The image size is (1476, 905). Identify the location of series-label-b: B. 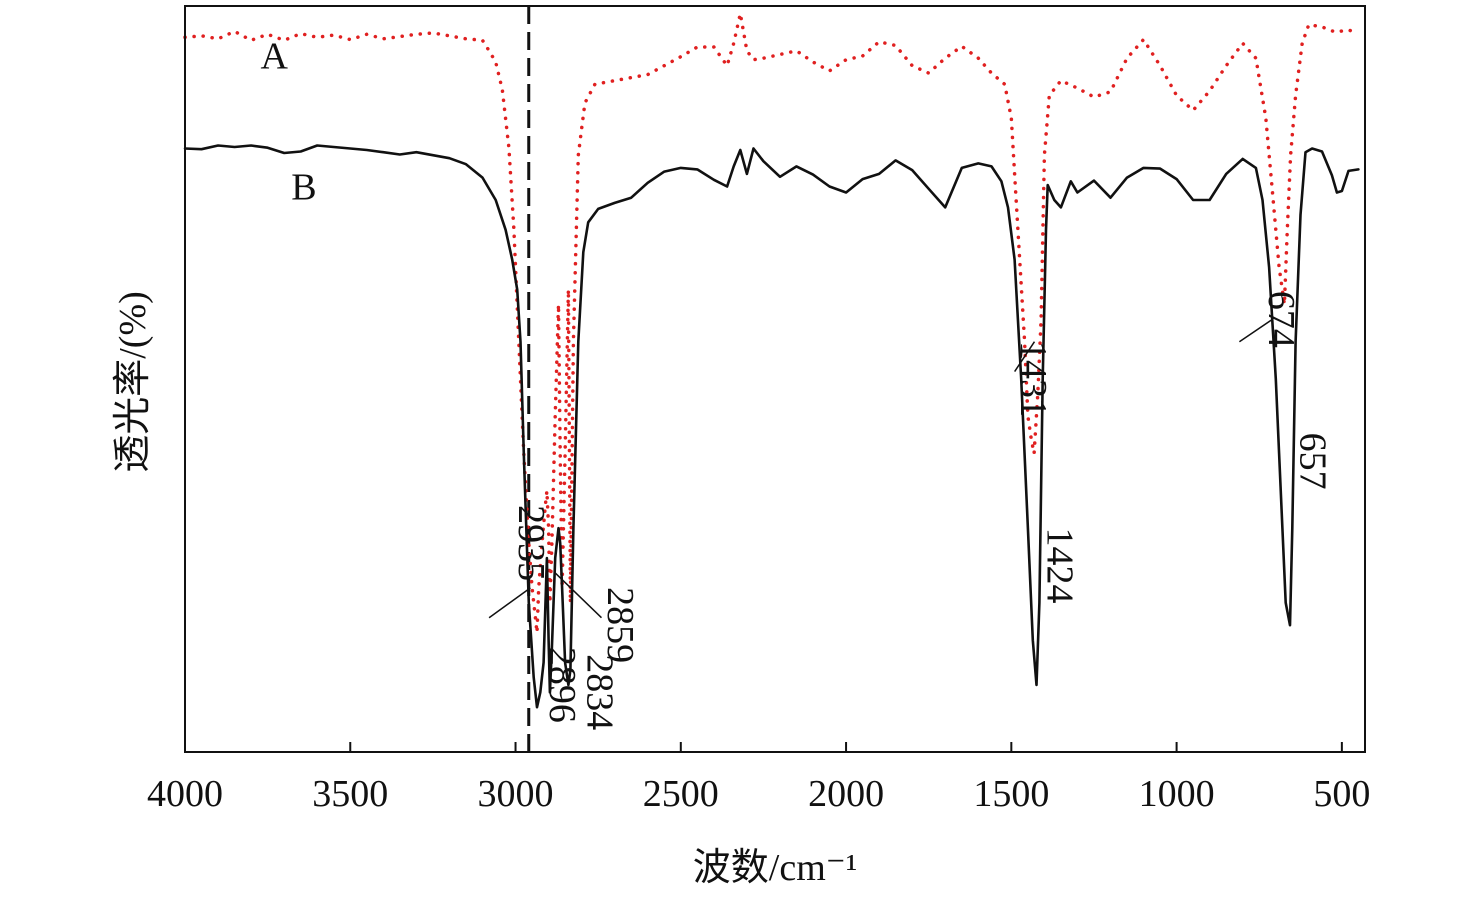
(303, 187).